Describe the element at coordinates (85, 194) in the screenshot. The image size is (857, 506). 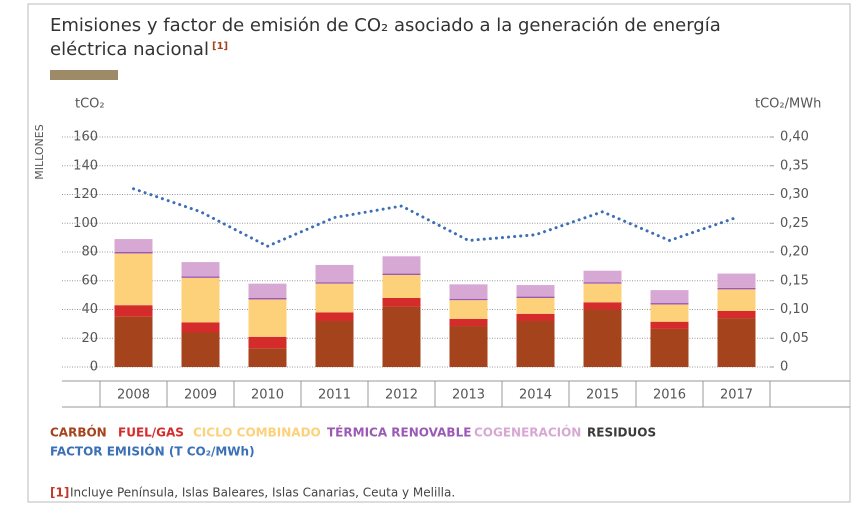
I see `y-tick-label: 120` at that location.